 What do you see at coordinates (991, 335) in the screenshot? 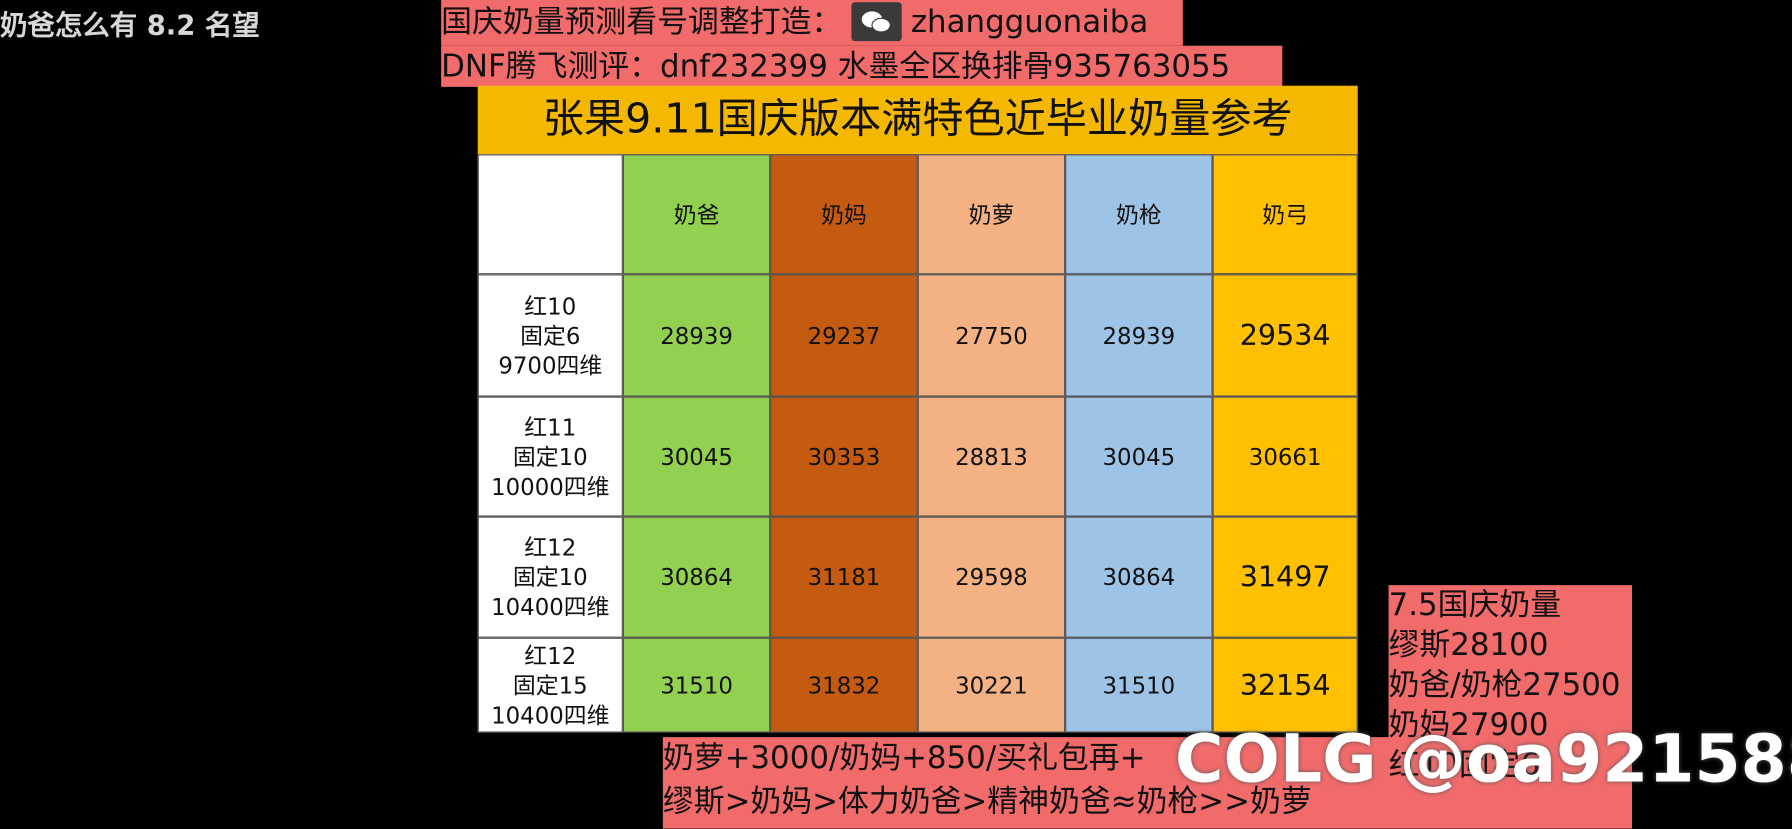
I see `value-cell: 27750` at bounding box center [991, 335].